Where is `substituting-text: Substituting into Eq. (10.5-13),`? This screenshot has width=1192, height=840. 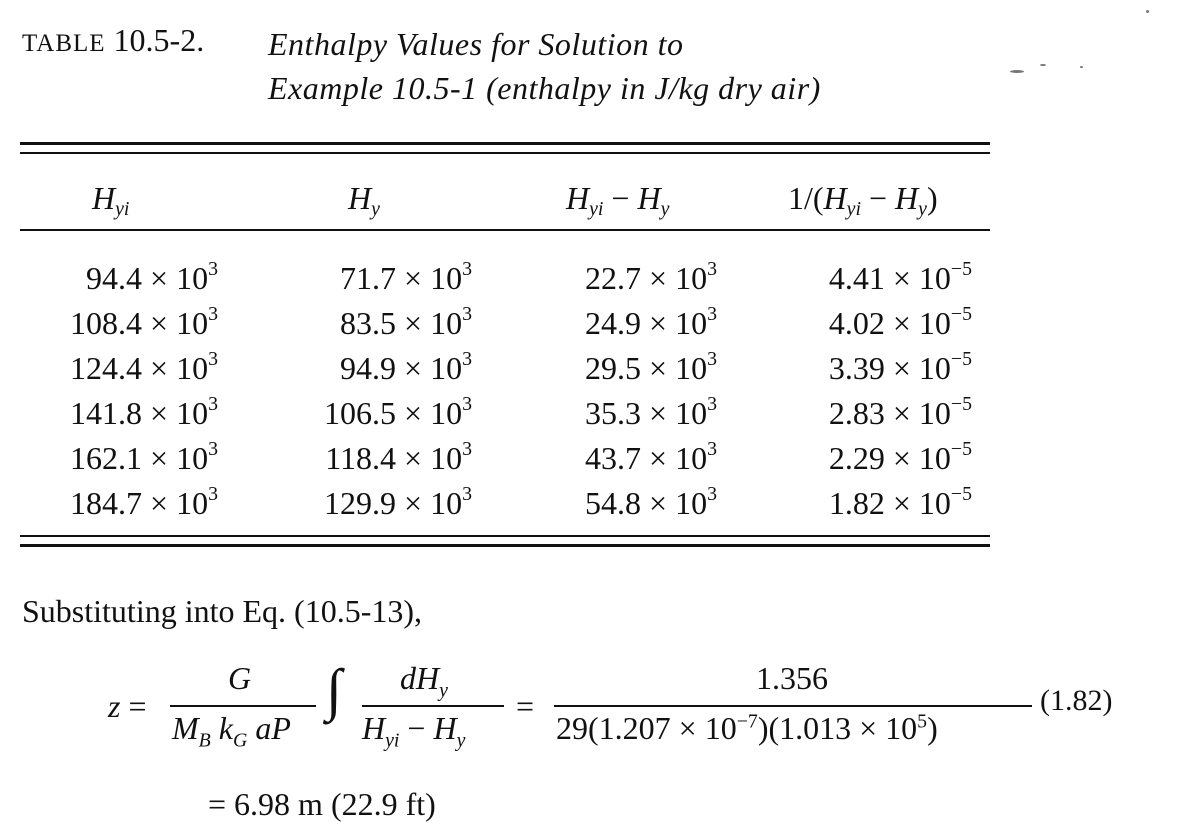
substituting-text: Substituting into Eq. (10.5-13), is located at coordinates (222, 611).